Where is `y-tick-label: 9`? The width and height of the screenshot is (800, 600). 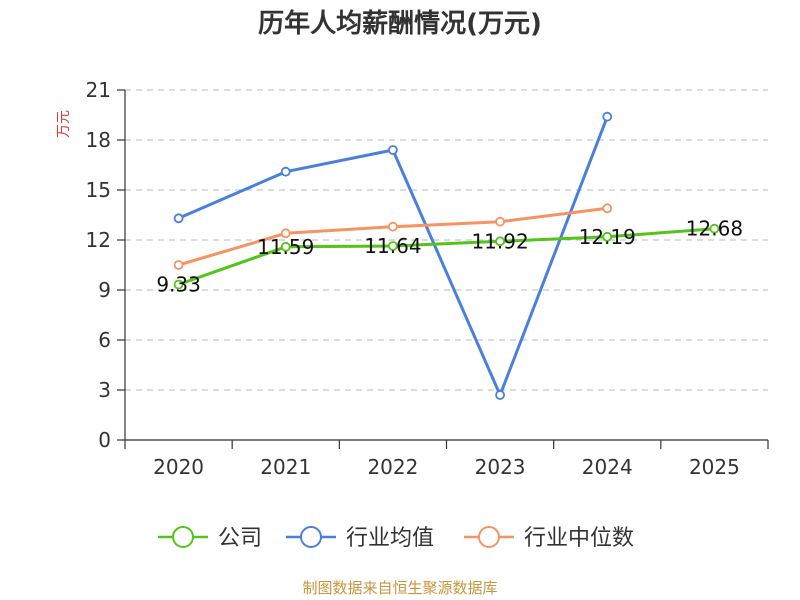 y-tick-label: 9 is located at coordinates (104, 290).